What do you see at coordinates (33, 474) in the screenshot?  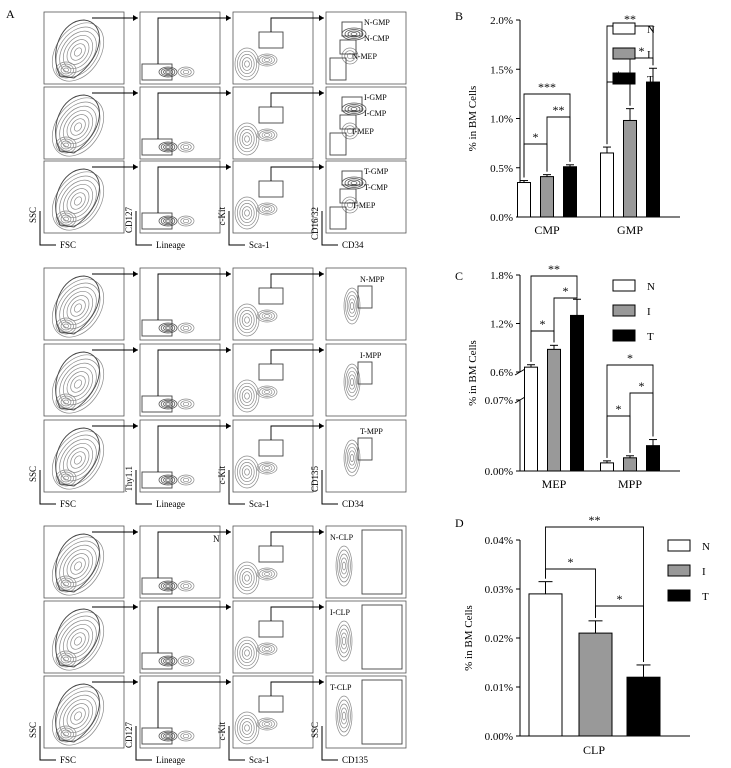 I see `flow-ylabel: SSC` at bounding box center [33, 474].